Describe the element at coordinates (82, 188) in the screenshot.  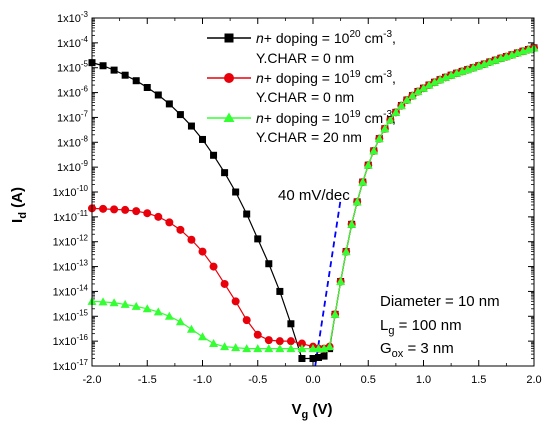
I see `y-tick-exponent: -10` at that location.